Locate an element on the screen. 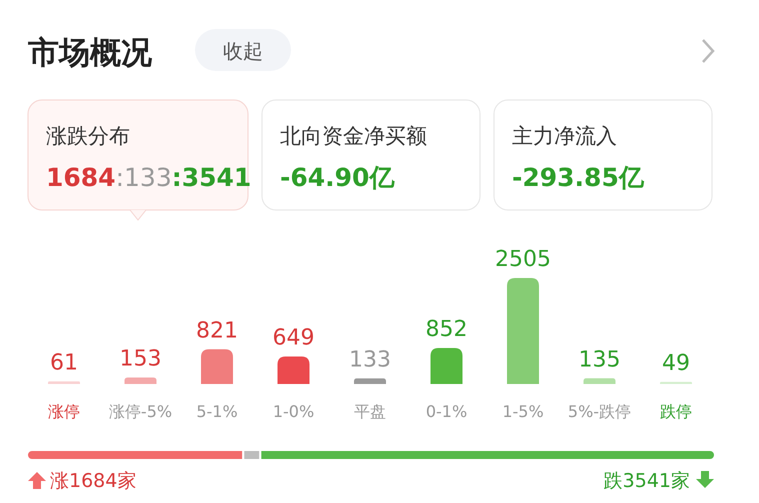 The width and height of the screenshot is (759, 503). data-label: 2505 is located at coordinates (523, 259).